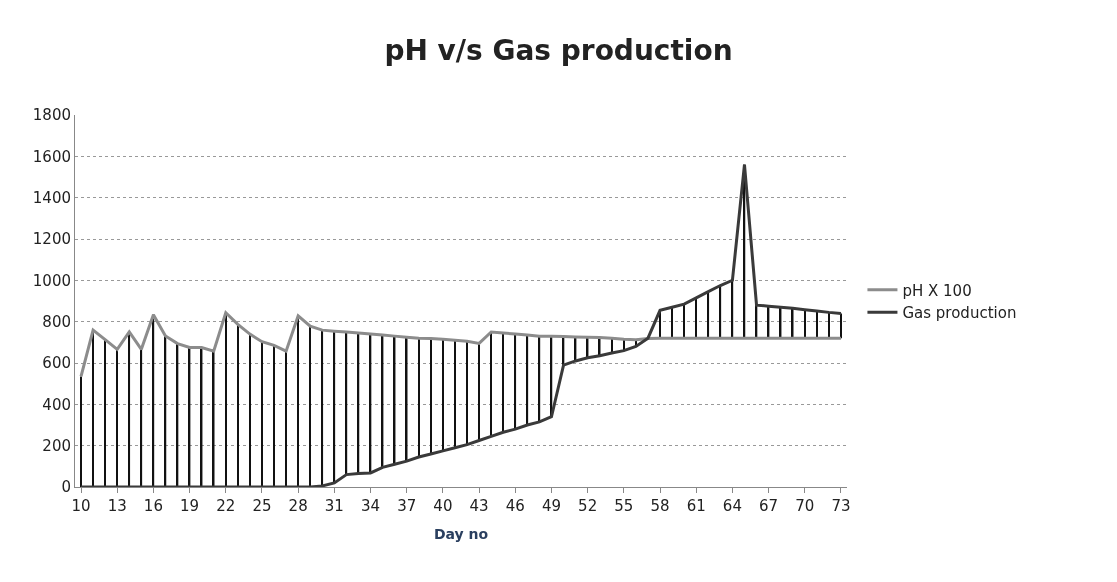 This screenshot has height=582, width=1117. Describe the element at coordinates (461, 344) in the screenshot. I see `line-series` at that location.